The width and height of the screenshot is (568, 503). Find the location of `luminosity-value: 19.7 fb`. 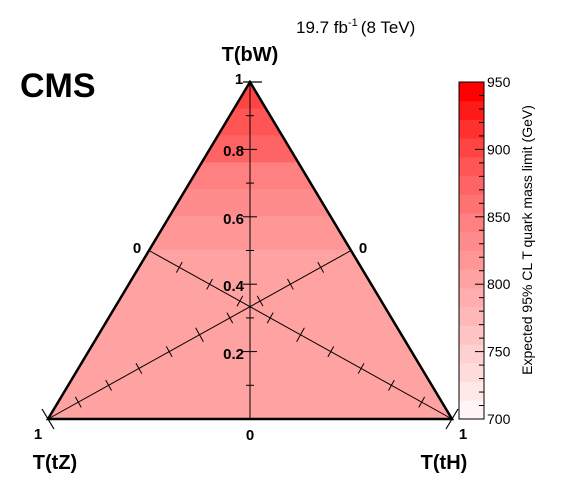

luminosity-value: 19.7 fb is located at coordinates (322, 27).